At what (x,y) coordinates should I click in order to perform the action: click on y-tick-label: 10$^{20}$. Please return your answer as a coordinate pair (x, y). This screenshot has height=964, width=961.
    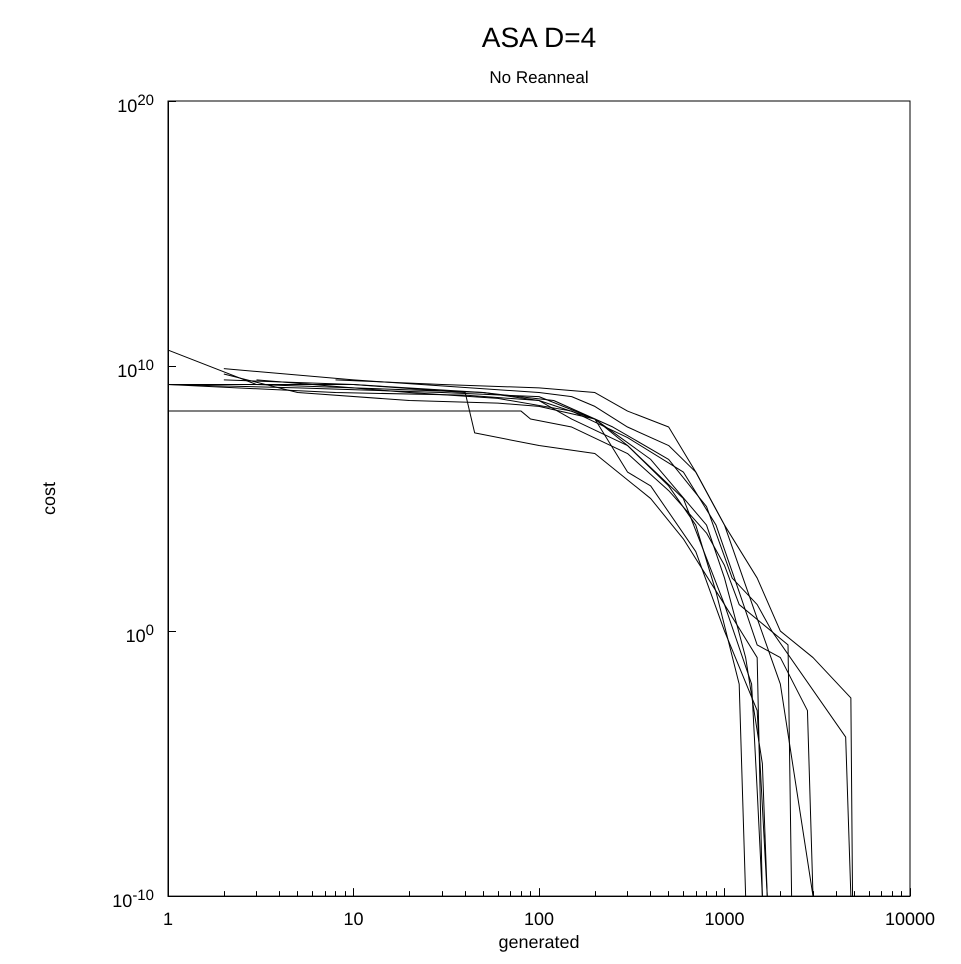
    Looking at the image, I should click on (135, 104).